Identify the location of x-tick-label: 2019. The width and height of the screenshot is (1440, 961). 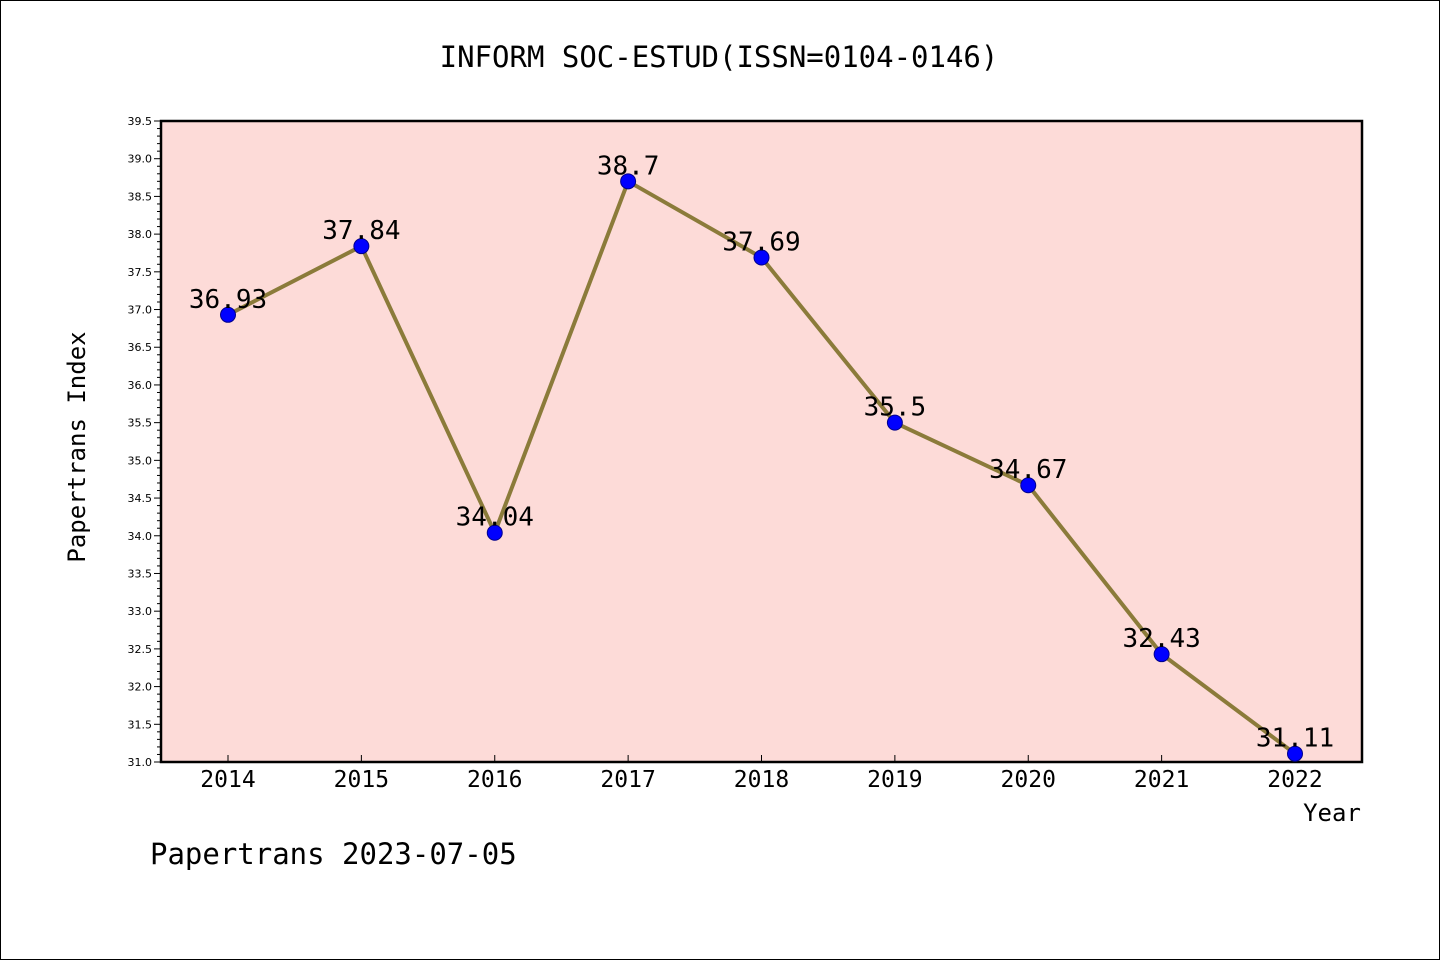
(894, 780).